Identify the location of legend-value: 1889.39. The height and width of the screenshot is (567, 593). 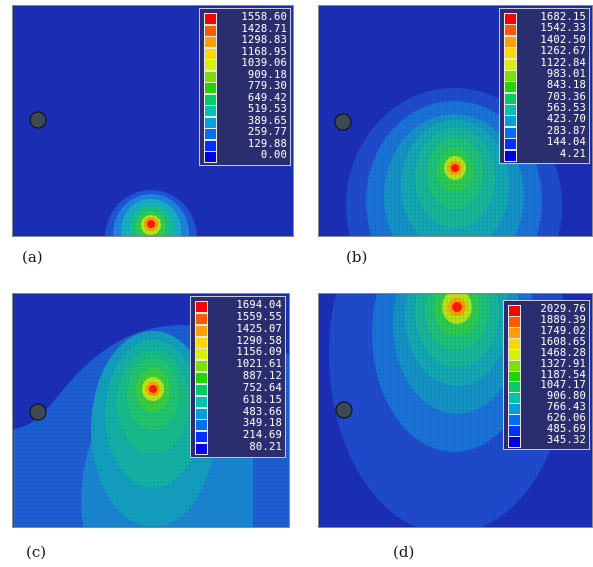
(563, 319).